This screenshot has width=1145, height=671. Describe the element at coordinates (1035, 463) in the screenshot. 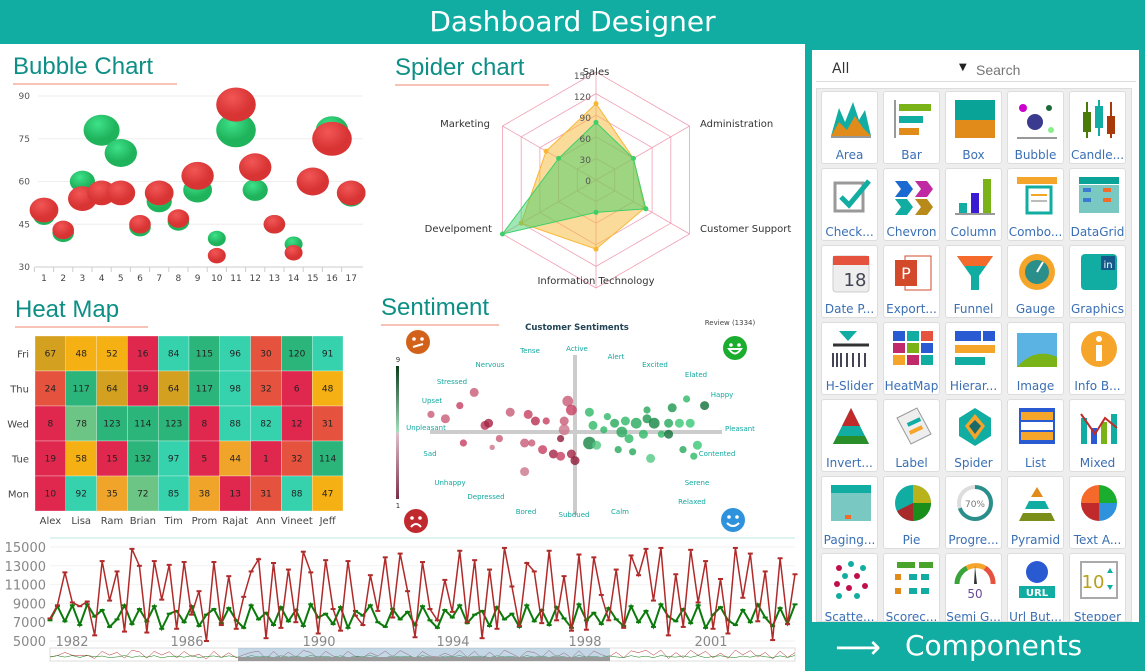

I see `component-label: List` at that location.